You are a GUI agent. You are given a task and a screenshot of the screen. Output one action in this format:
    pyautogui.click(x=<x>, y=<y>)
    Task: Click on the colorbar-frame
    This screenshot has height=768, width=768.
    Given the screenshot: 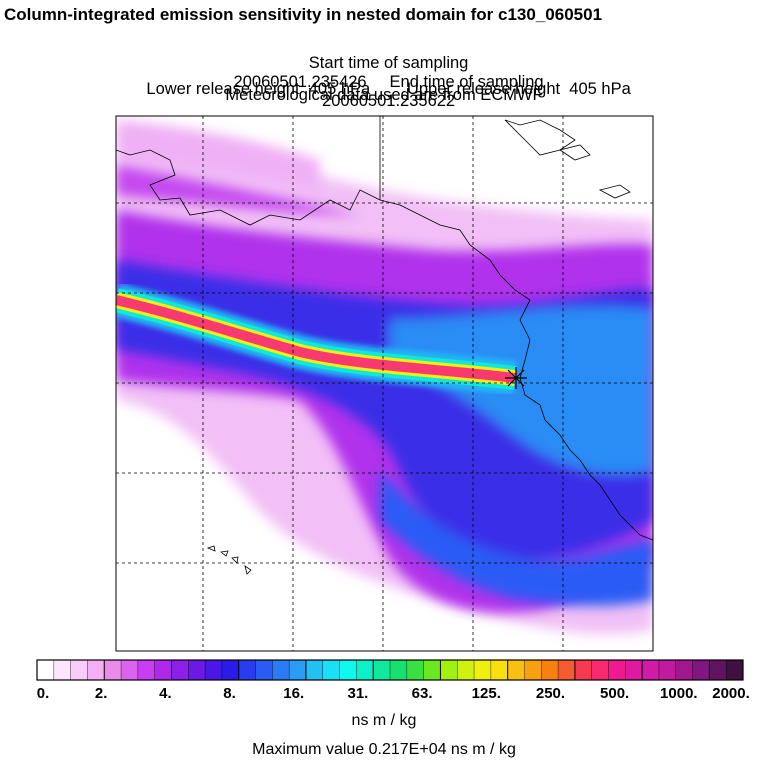 What is the action you would take?
    pyautogui.click(x=390, y=670)
    